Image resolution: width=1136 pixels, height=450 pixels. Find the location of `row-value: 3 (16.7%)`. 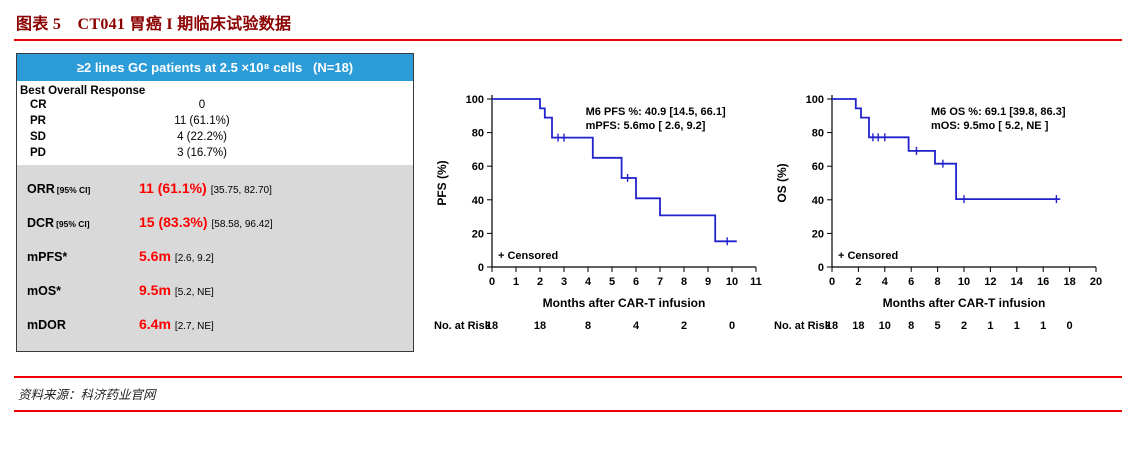

row-value: 3 (16.7%) is located at coordinates (202, 153).